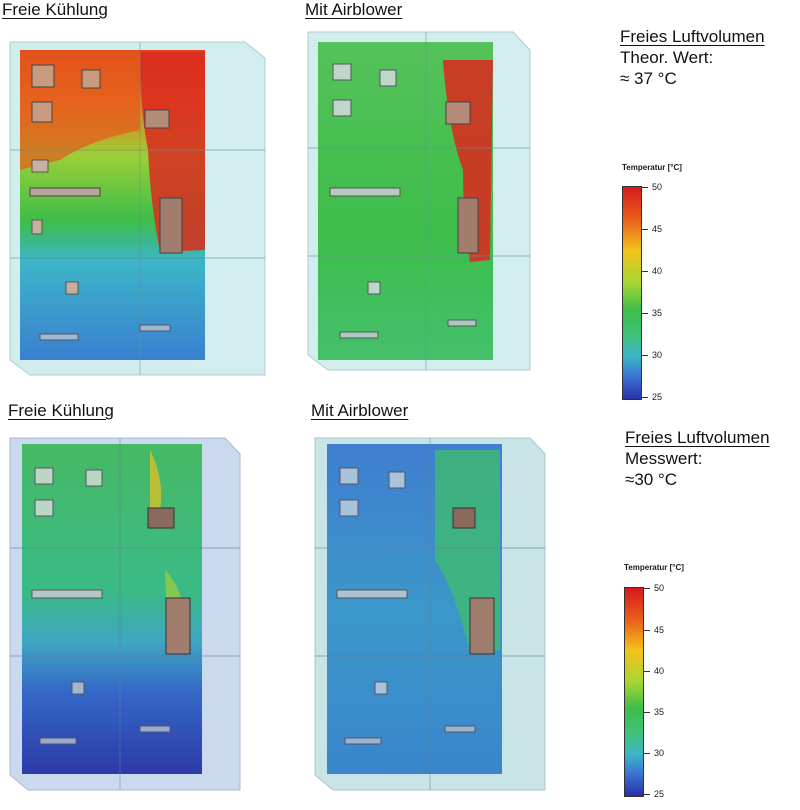 The width and height of the screenshot is (800, 810). Describe the element at coordinates (360, 410) in the screenshot. I see `bottom-right-title: Mit Airblower` at that location.